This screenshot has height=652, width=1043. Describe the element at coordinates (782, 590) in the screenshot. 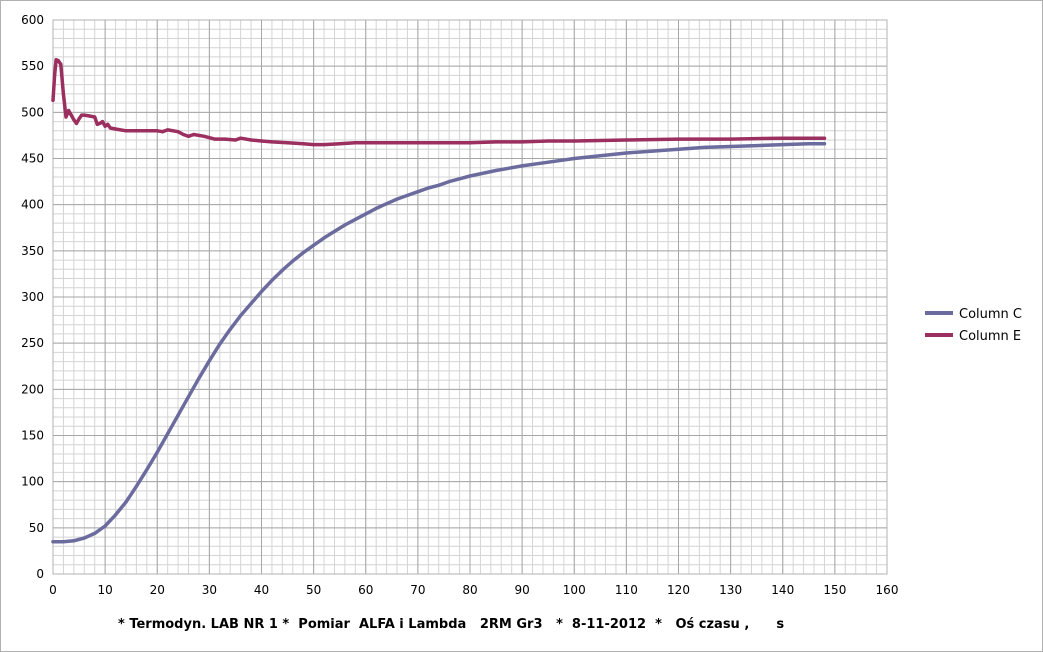

I see `x-tick-label: 140` at that location.